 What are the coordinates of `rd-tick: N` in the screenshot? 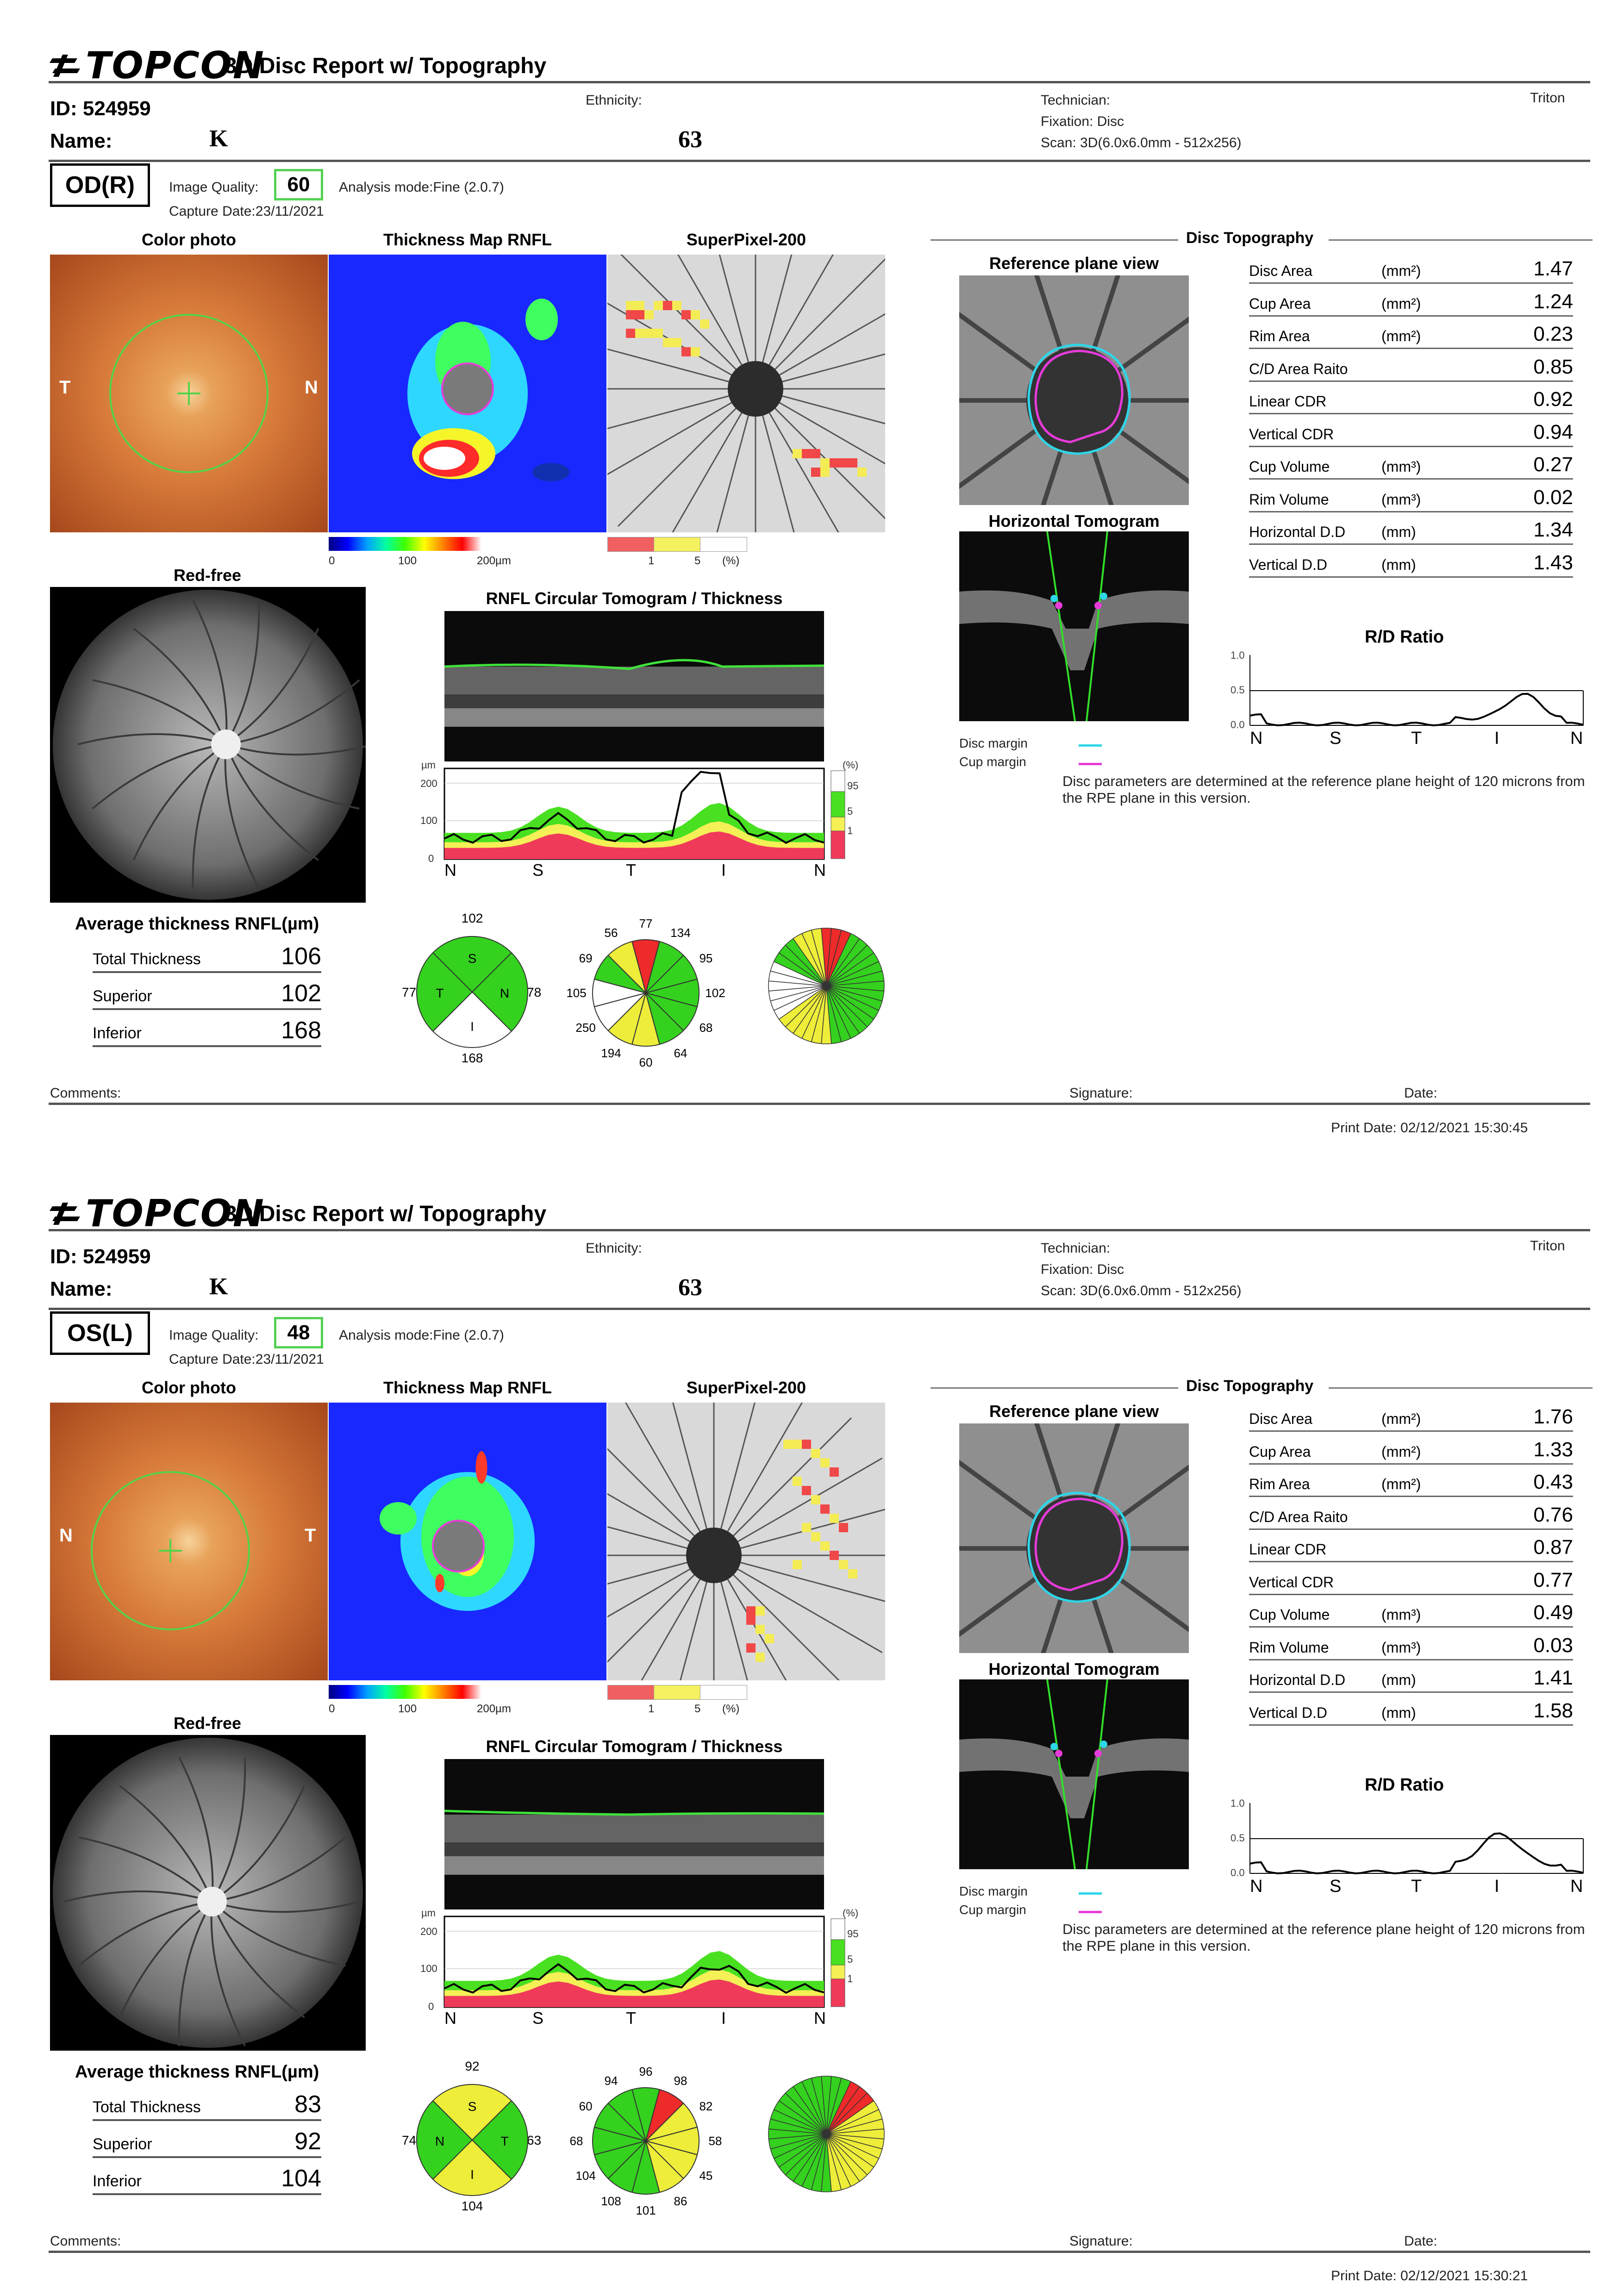 It's located at (1576, 738).